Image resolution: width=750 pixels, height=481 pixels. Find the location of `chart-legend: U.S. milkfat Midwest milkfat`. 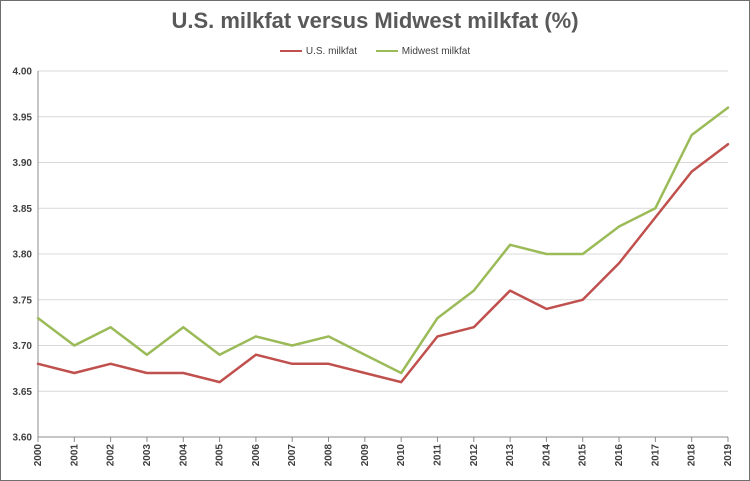

chart-legend: U.S. milkfat Midwest milkfat is located at coordinates (375, 50).